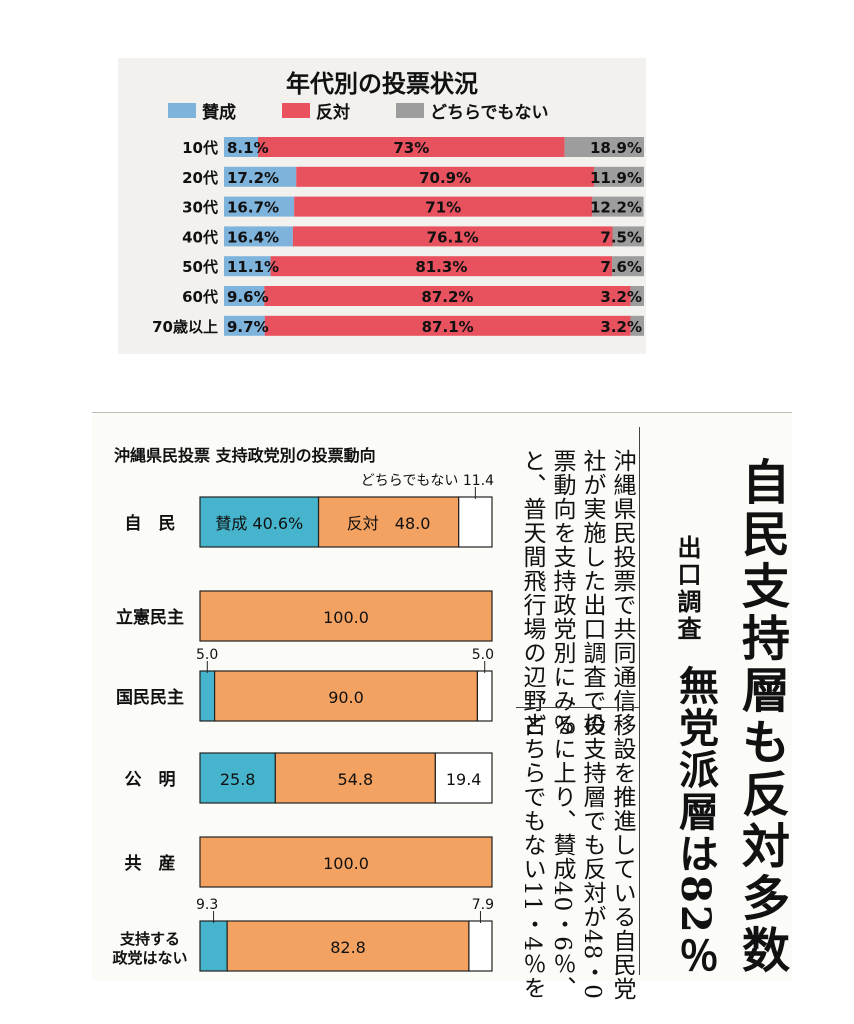 The width and height of the screenshot is (854, 1024). Describe the element at coordinates (245, 455) in the screenshot. I see `chart-title: 沖縄県民投票 支持政党別の投票動向` at that location.